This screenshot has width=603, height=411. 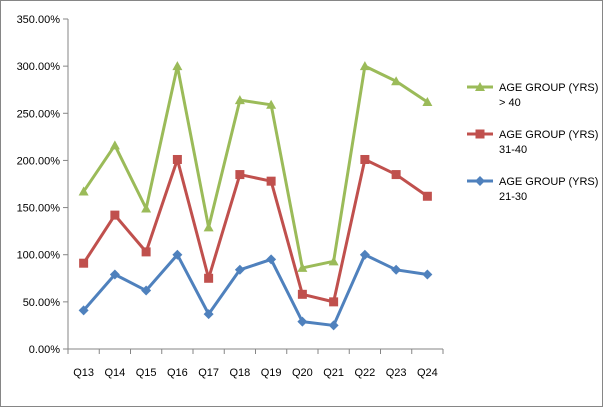 What do you see at coordinates (177, 373) in the screenshot?
I see `x-tick-label: Q16` at bounding box center [177, 373].